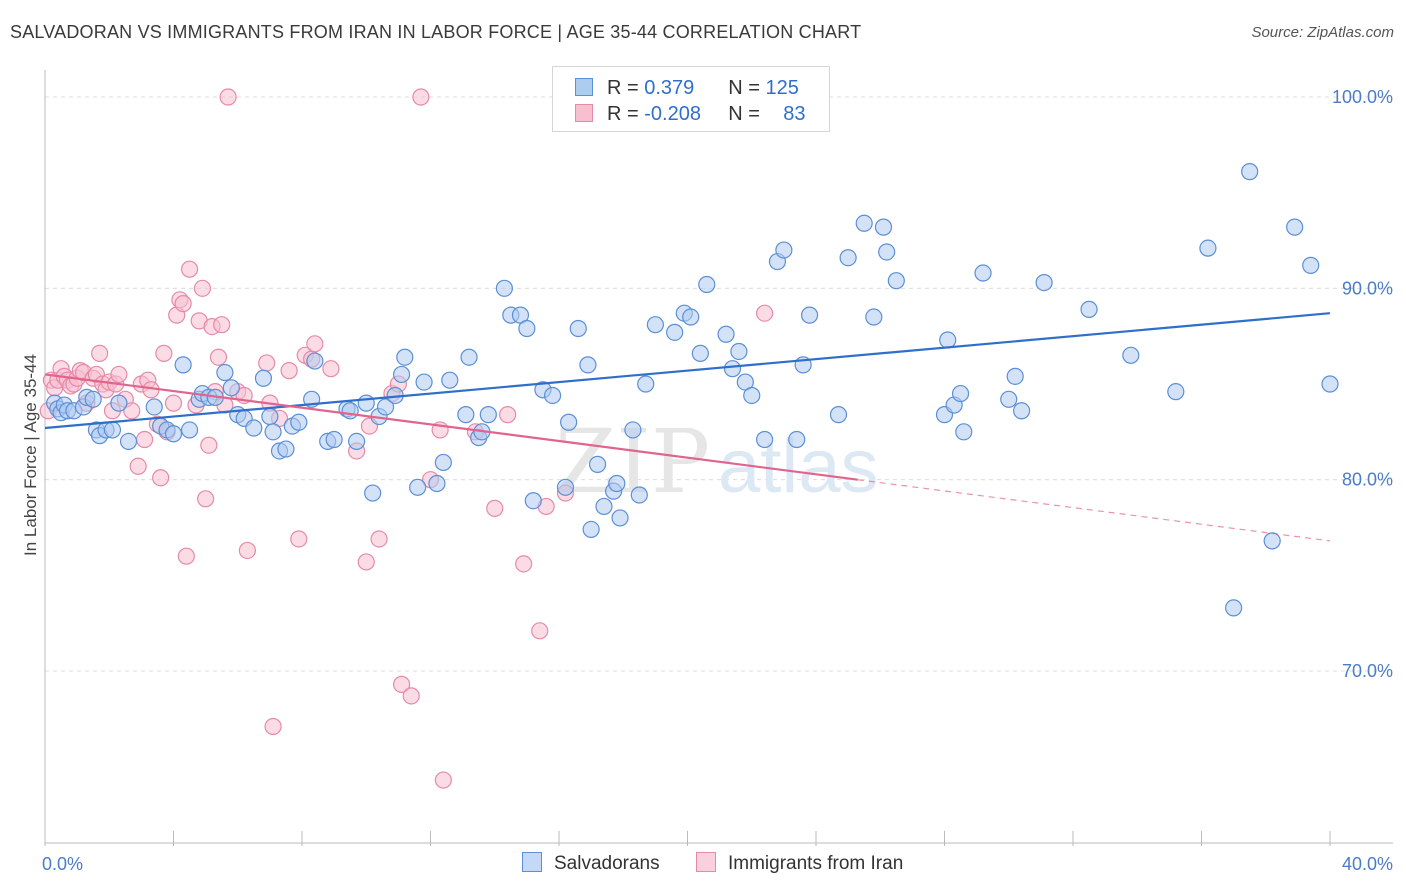 Image resolution: width=1406 pixels, height=892 pixels. Describe the element at coordinates (532, 862) in the screenshot. I see `bottom-legend-swatch-blue` at that location.